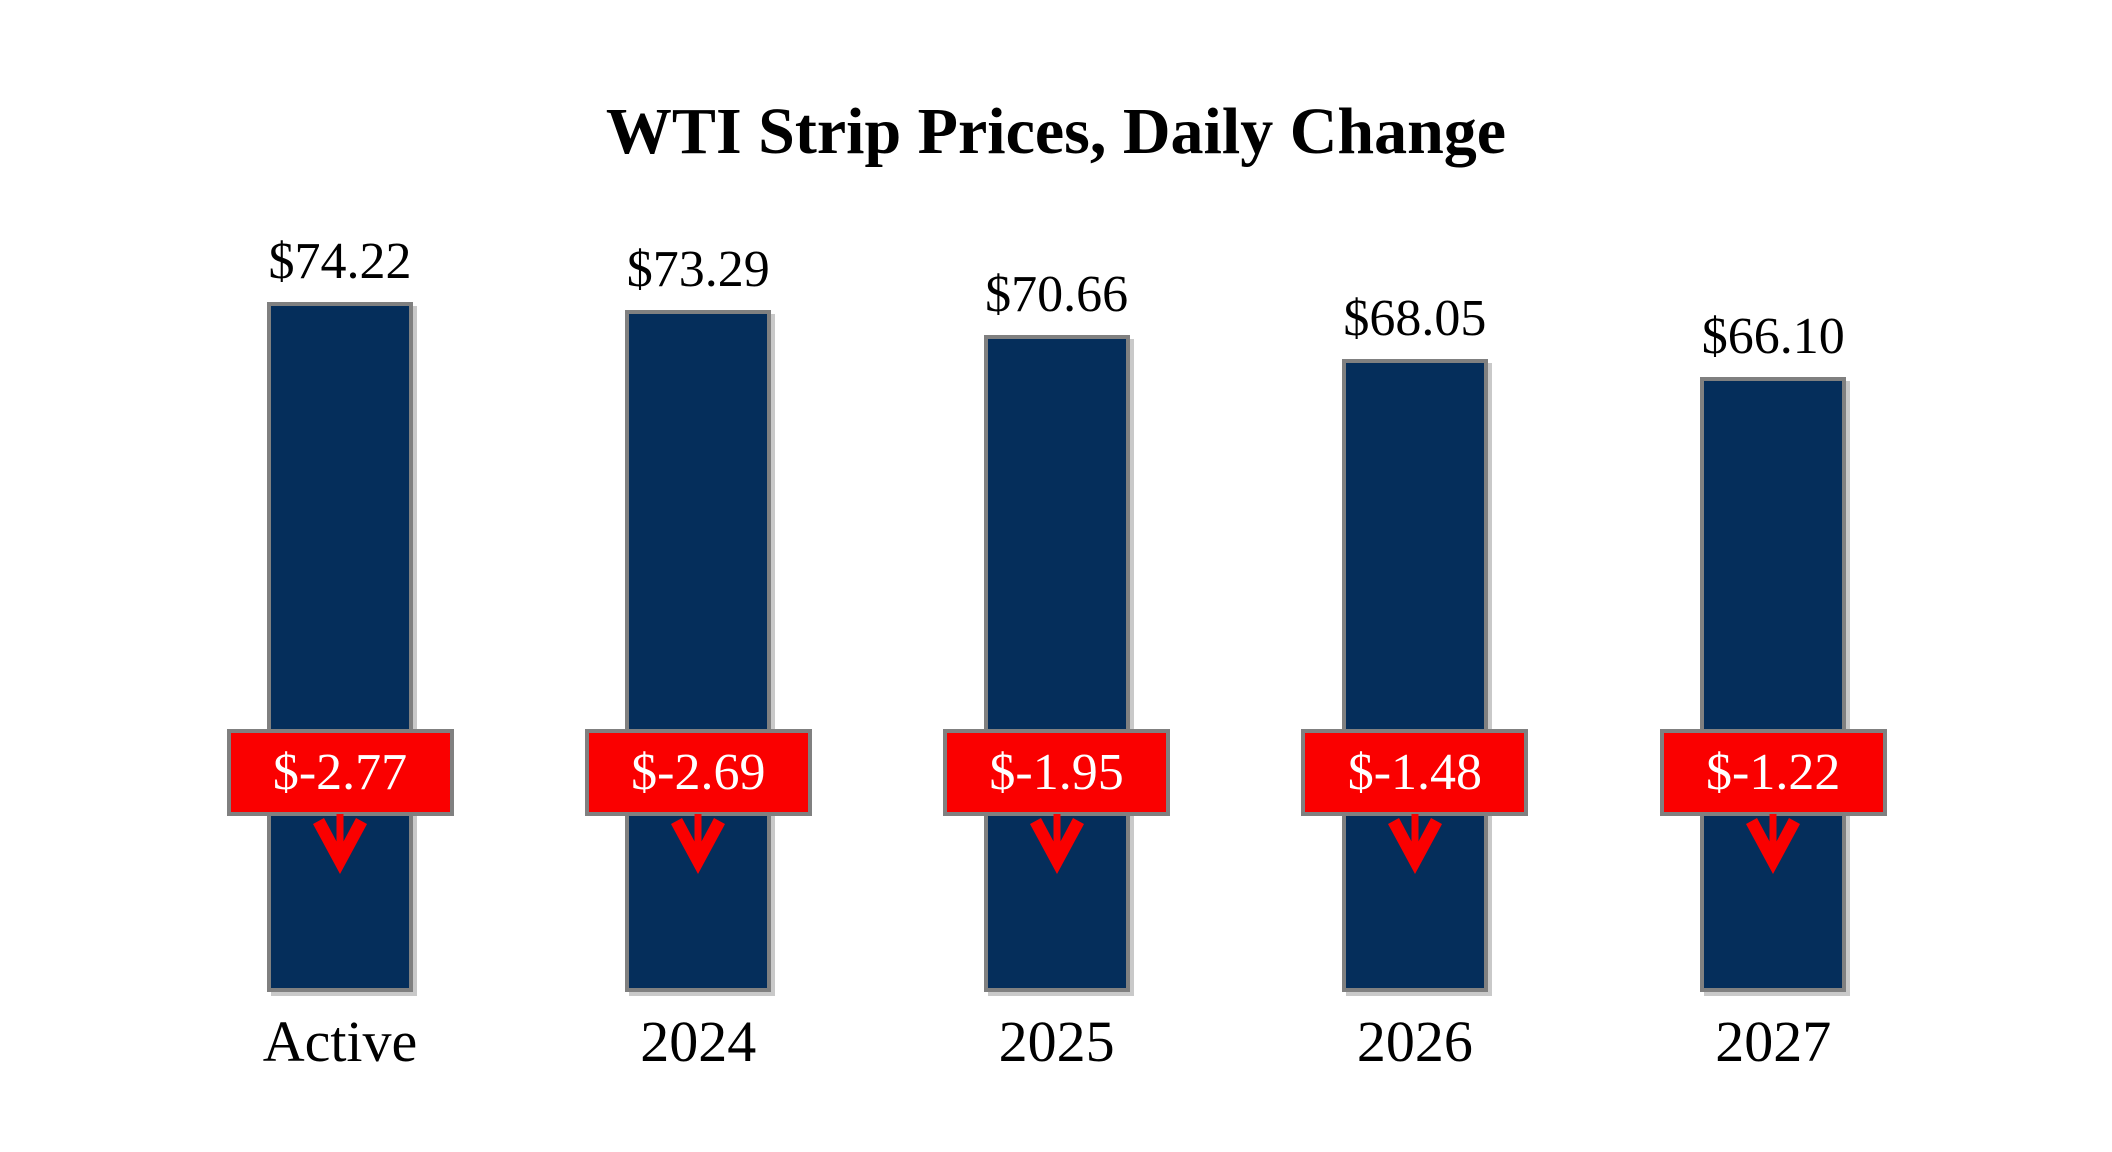 The height and width of the screenshot is (1152, 2112). I want to click on category-label: Active, so click(340, 1041).